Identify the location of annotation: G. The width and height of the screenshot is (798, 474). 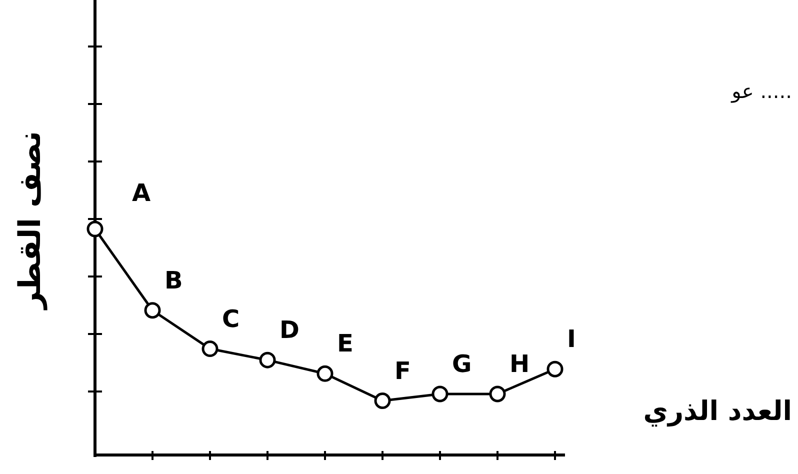
(462, 364).